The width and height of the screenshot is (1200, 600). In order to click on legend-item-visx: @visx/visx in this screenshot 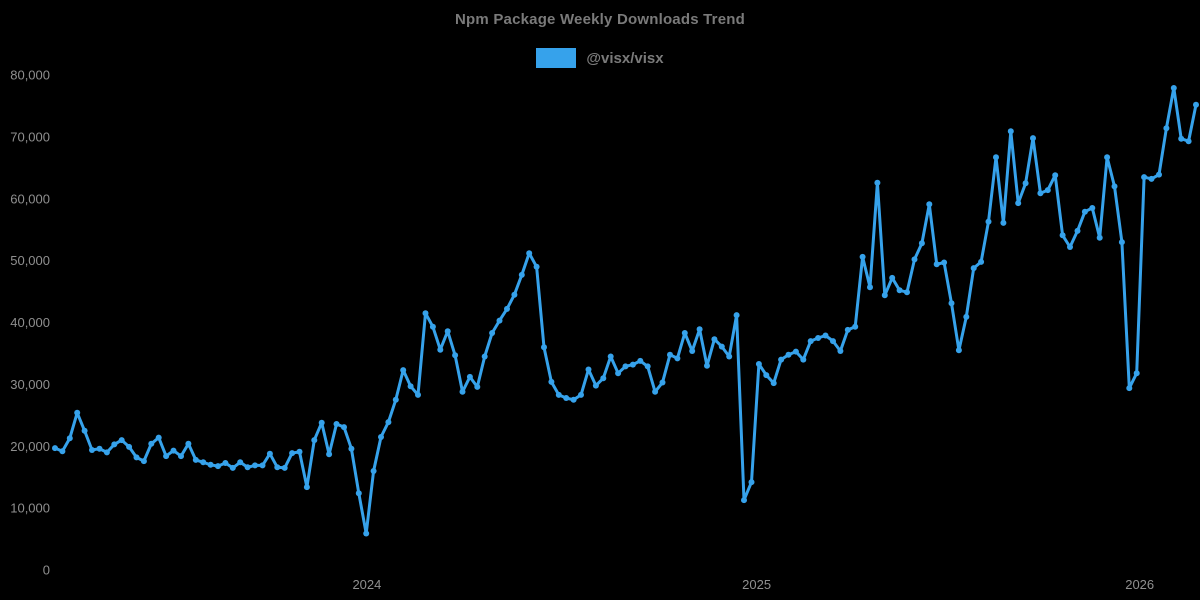, I will do `click(600, 58)`.